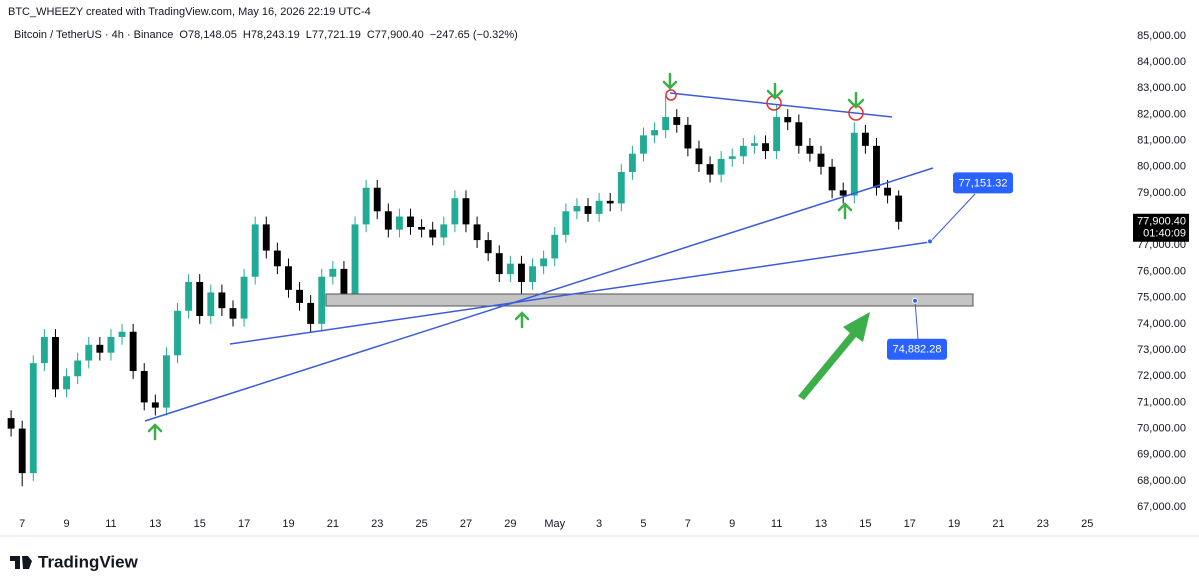  I want to click on x-tick-label: 5, so click(643, 524).